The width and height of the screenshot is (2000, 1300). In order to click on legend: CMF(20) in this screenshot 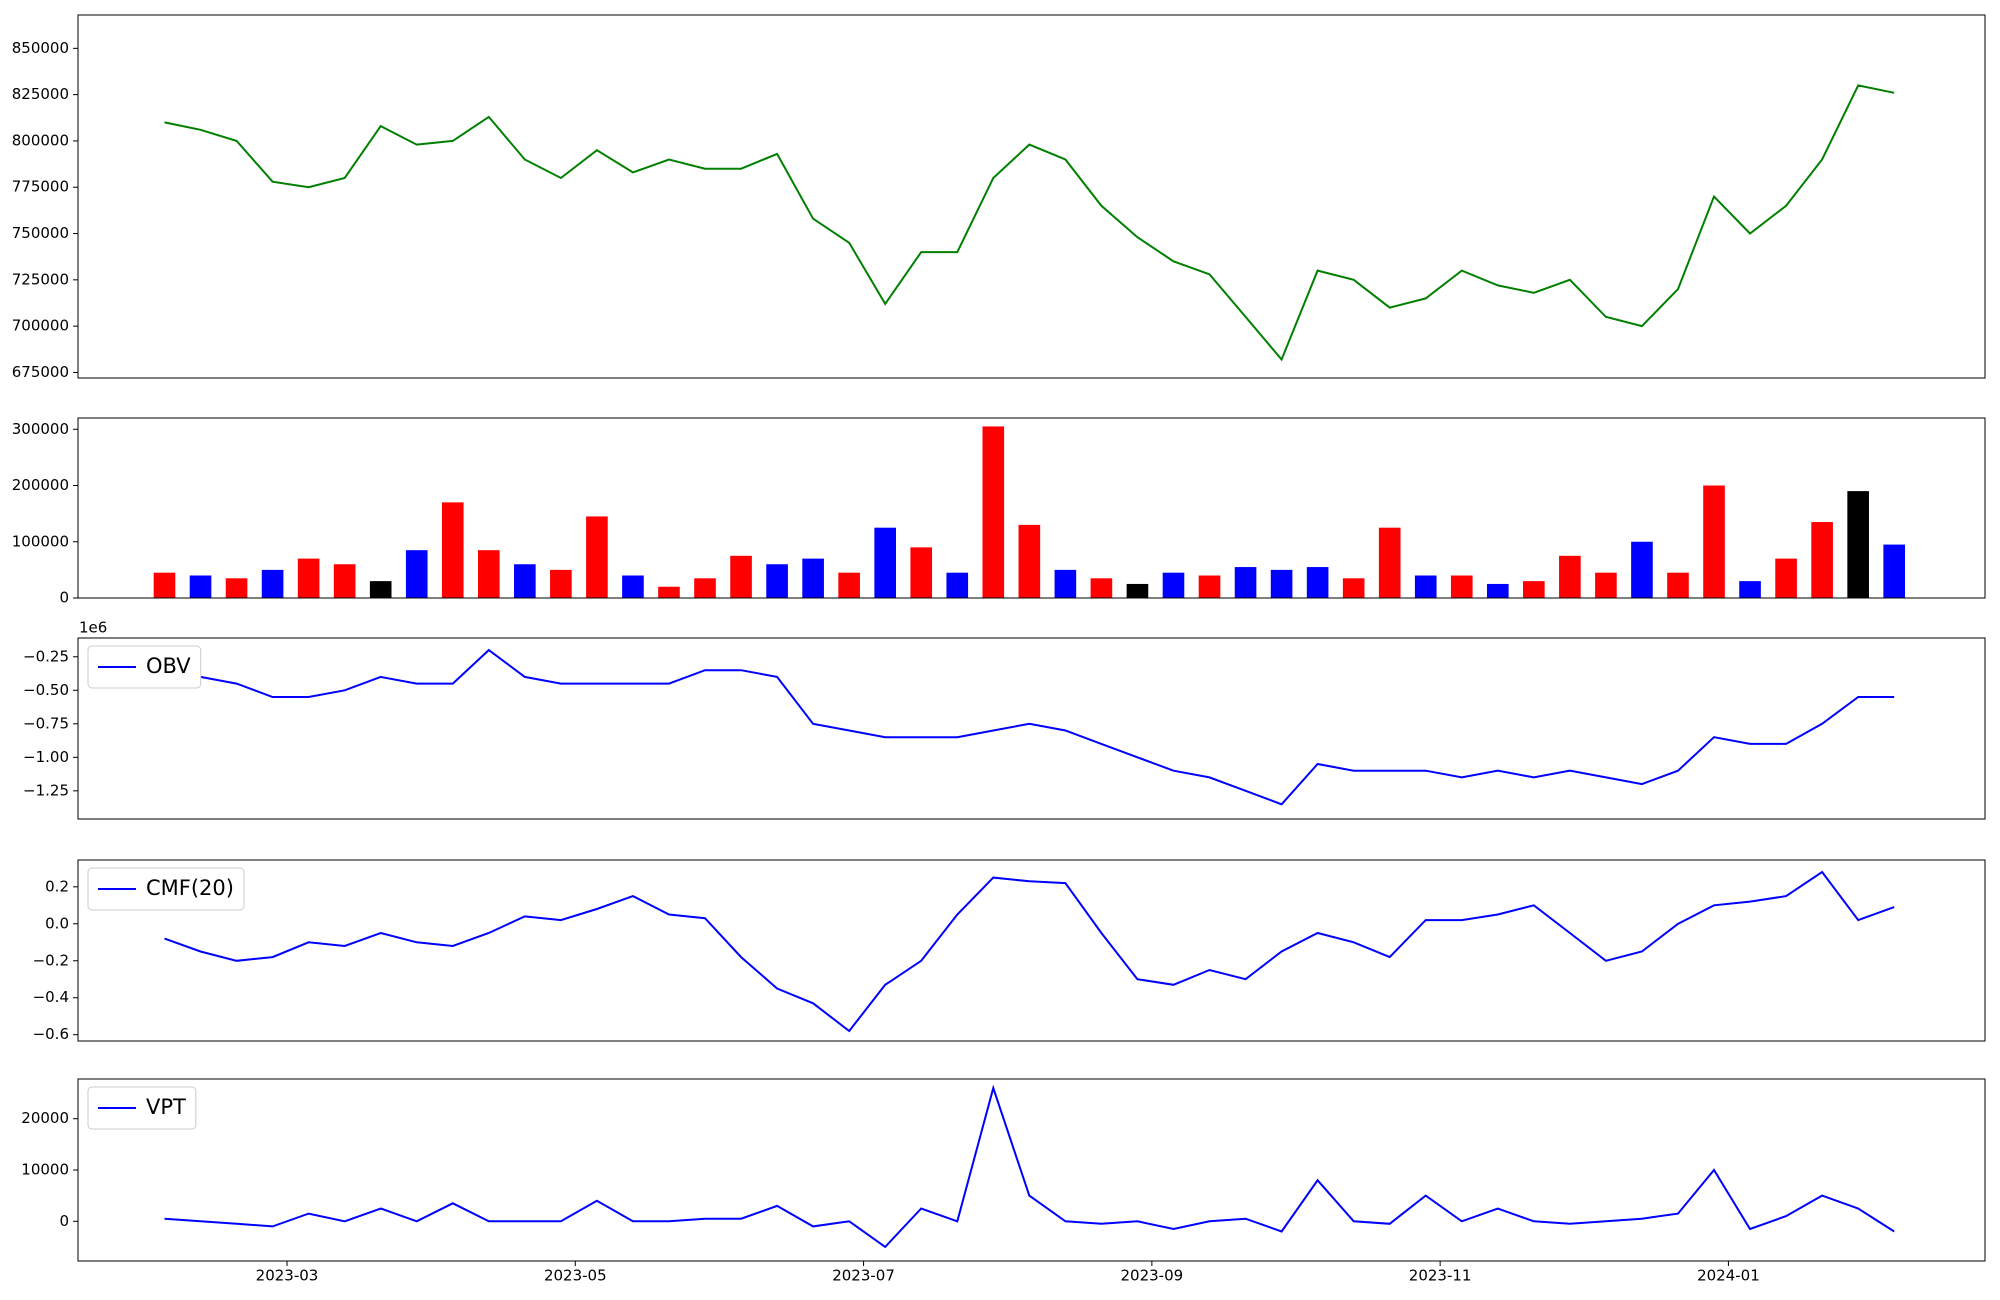, I will do `click(166, 889)`.